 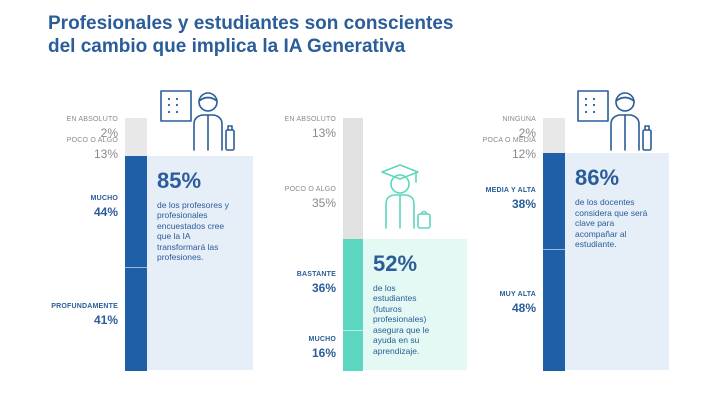 What do you see at coordinates (519, 119) in the screenshot?
I see `category-label: NINGUNA` at bounding box center [519, 119].